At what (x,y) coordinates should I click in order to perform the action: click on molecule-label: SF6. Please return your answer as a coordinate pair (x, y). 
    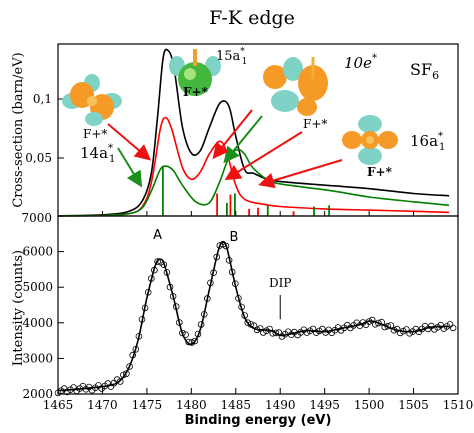
    Looking at the image, I should click on (424, 71).